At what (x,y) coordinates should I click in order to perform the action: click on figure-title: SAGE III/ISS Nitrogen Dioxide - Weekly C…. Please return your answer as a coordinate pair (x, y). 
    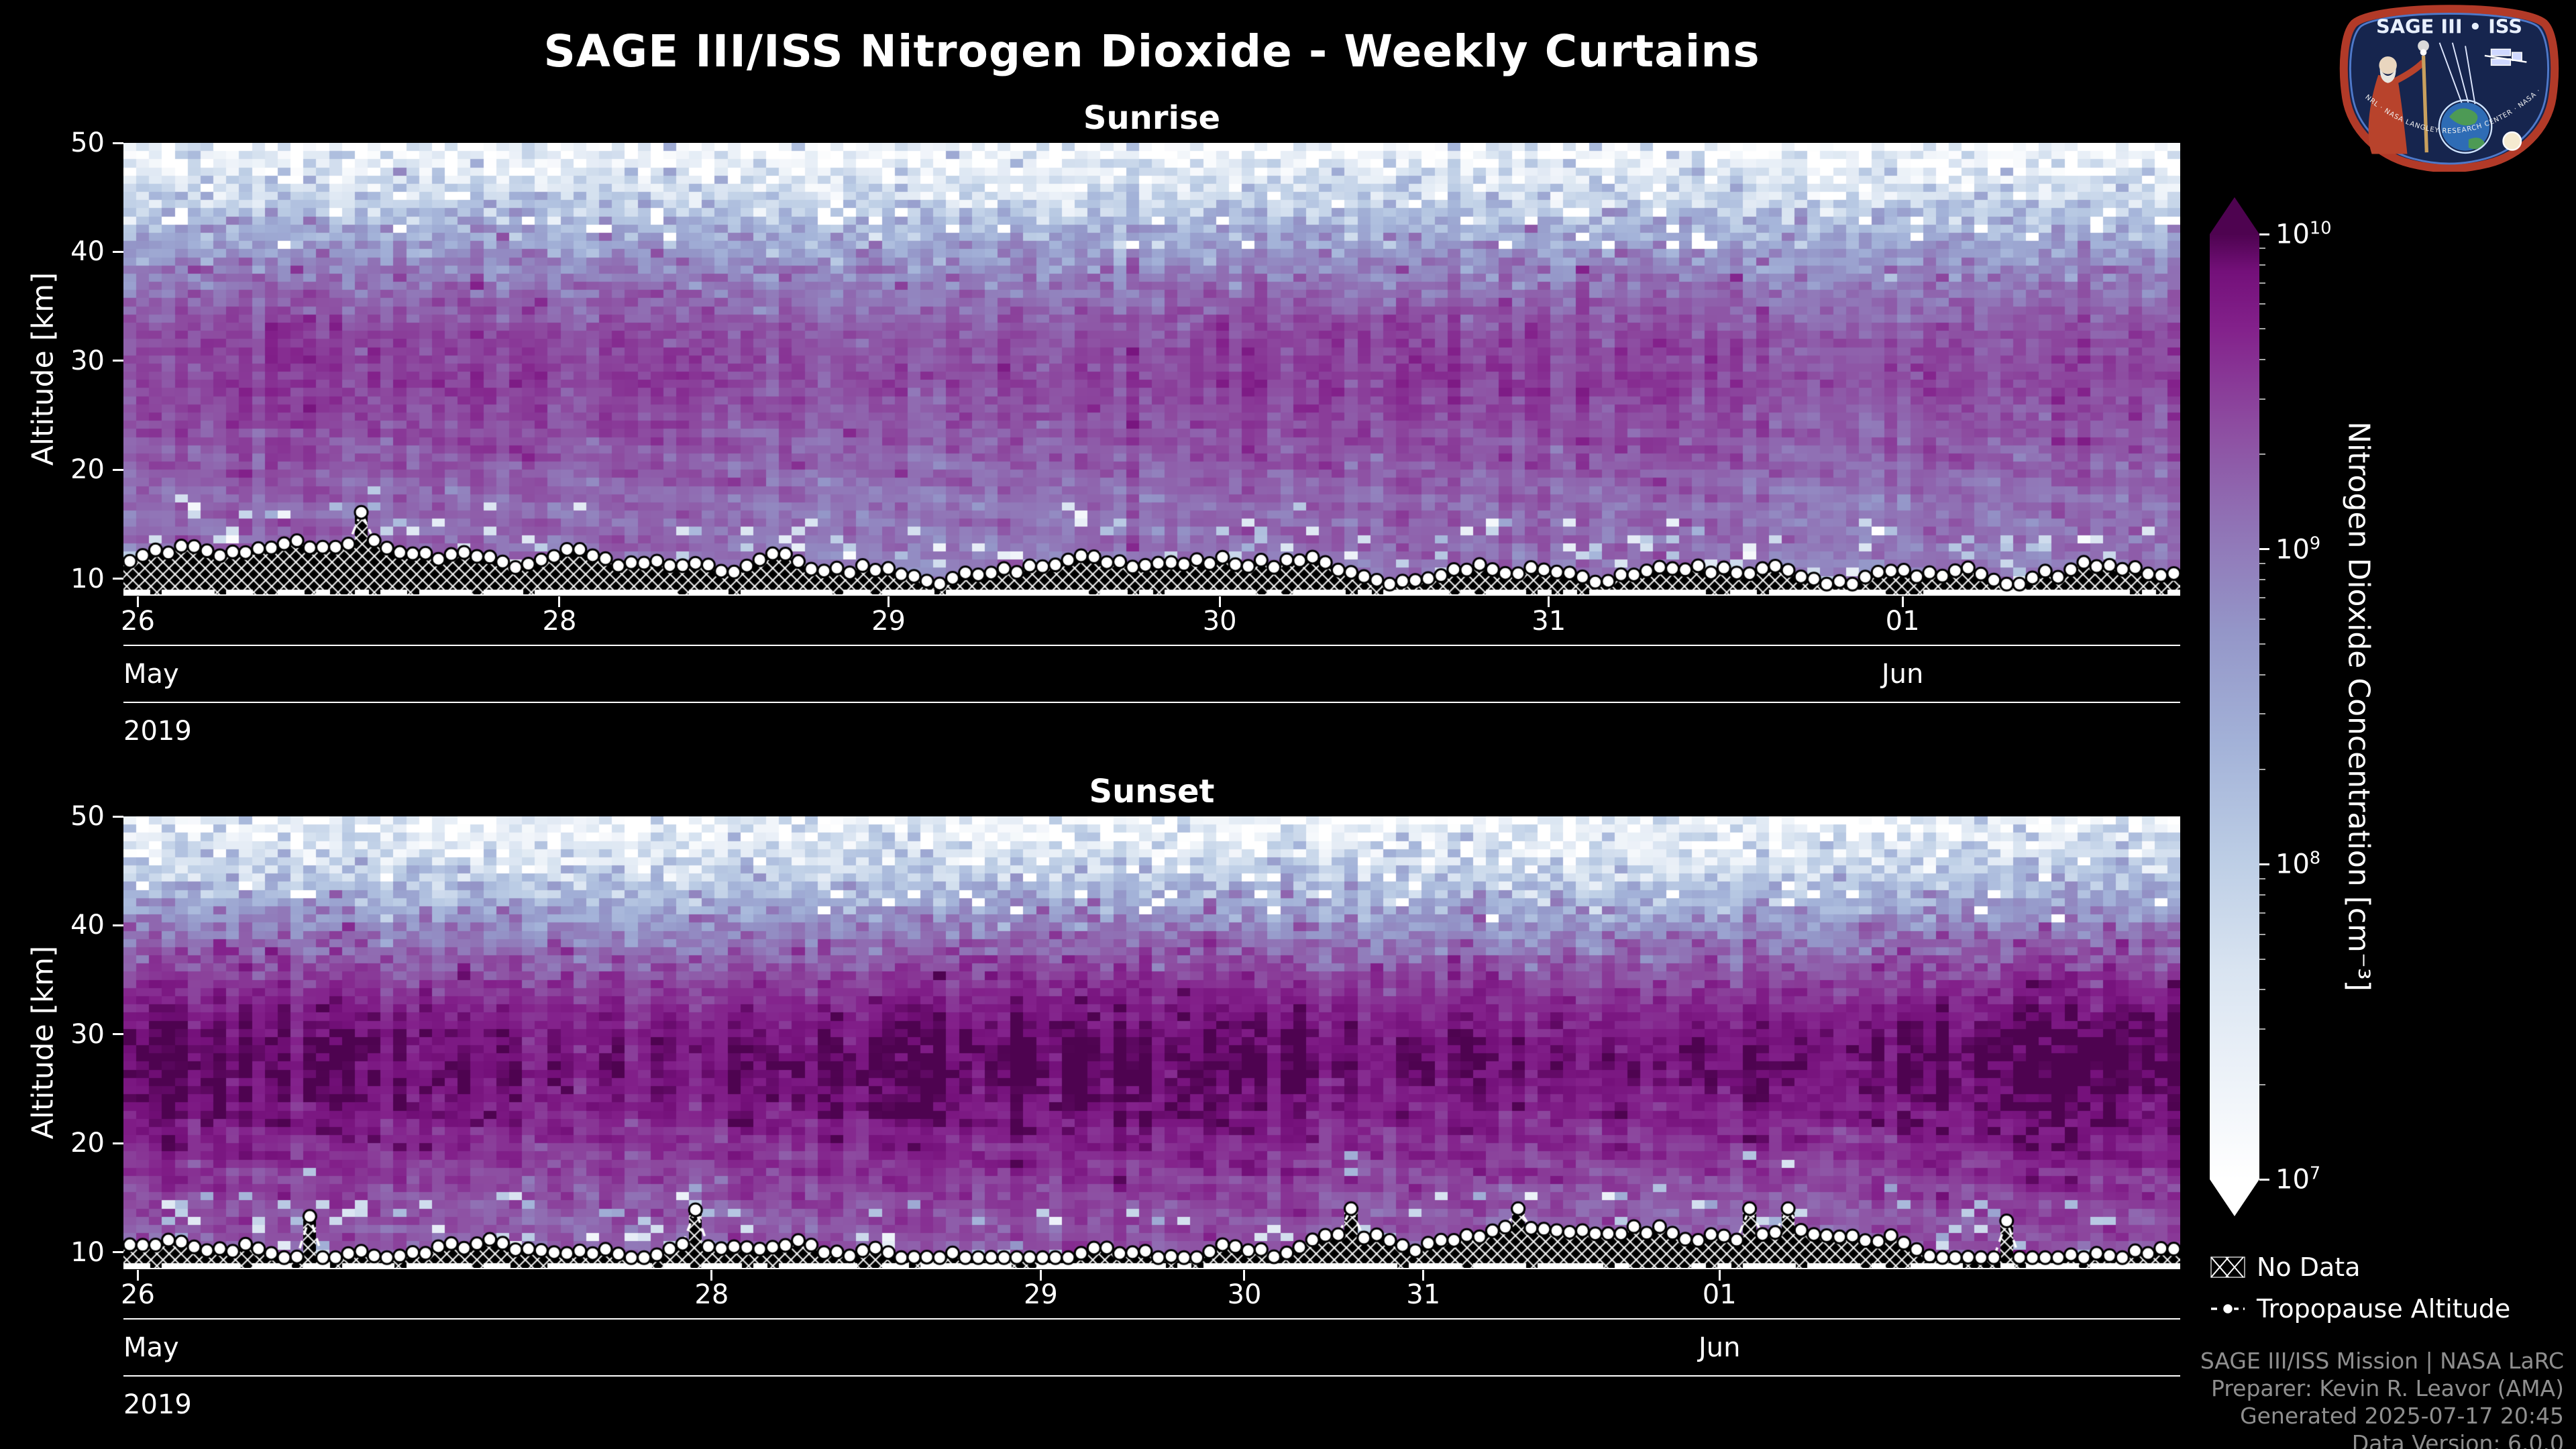
    Looking at the image, I should click on (1151, 51).